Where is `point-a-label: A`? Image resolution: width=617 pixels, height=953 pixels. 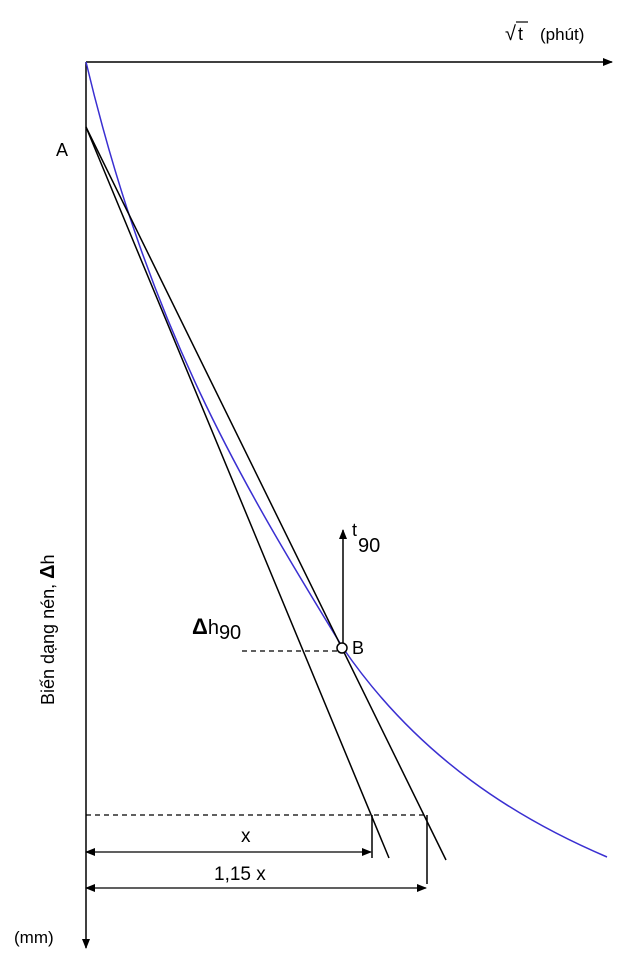 point-a-label: A is located at coordinates (62, 150).